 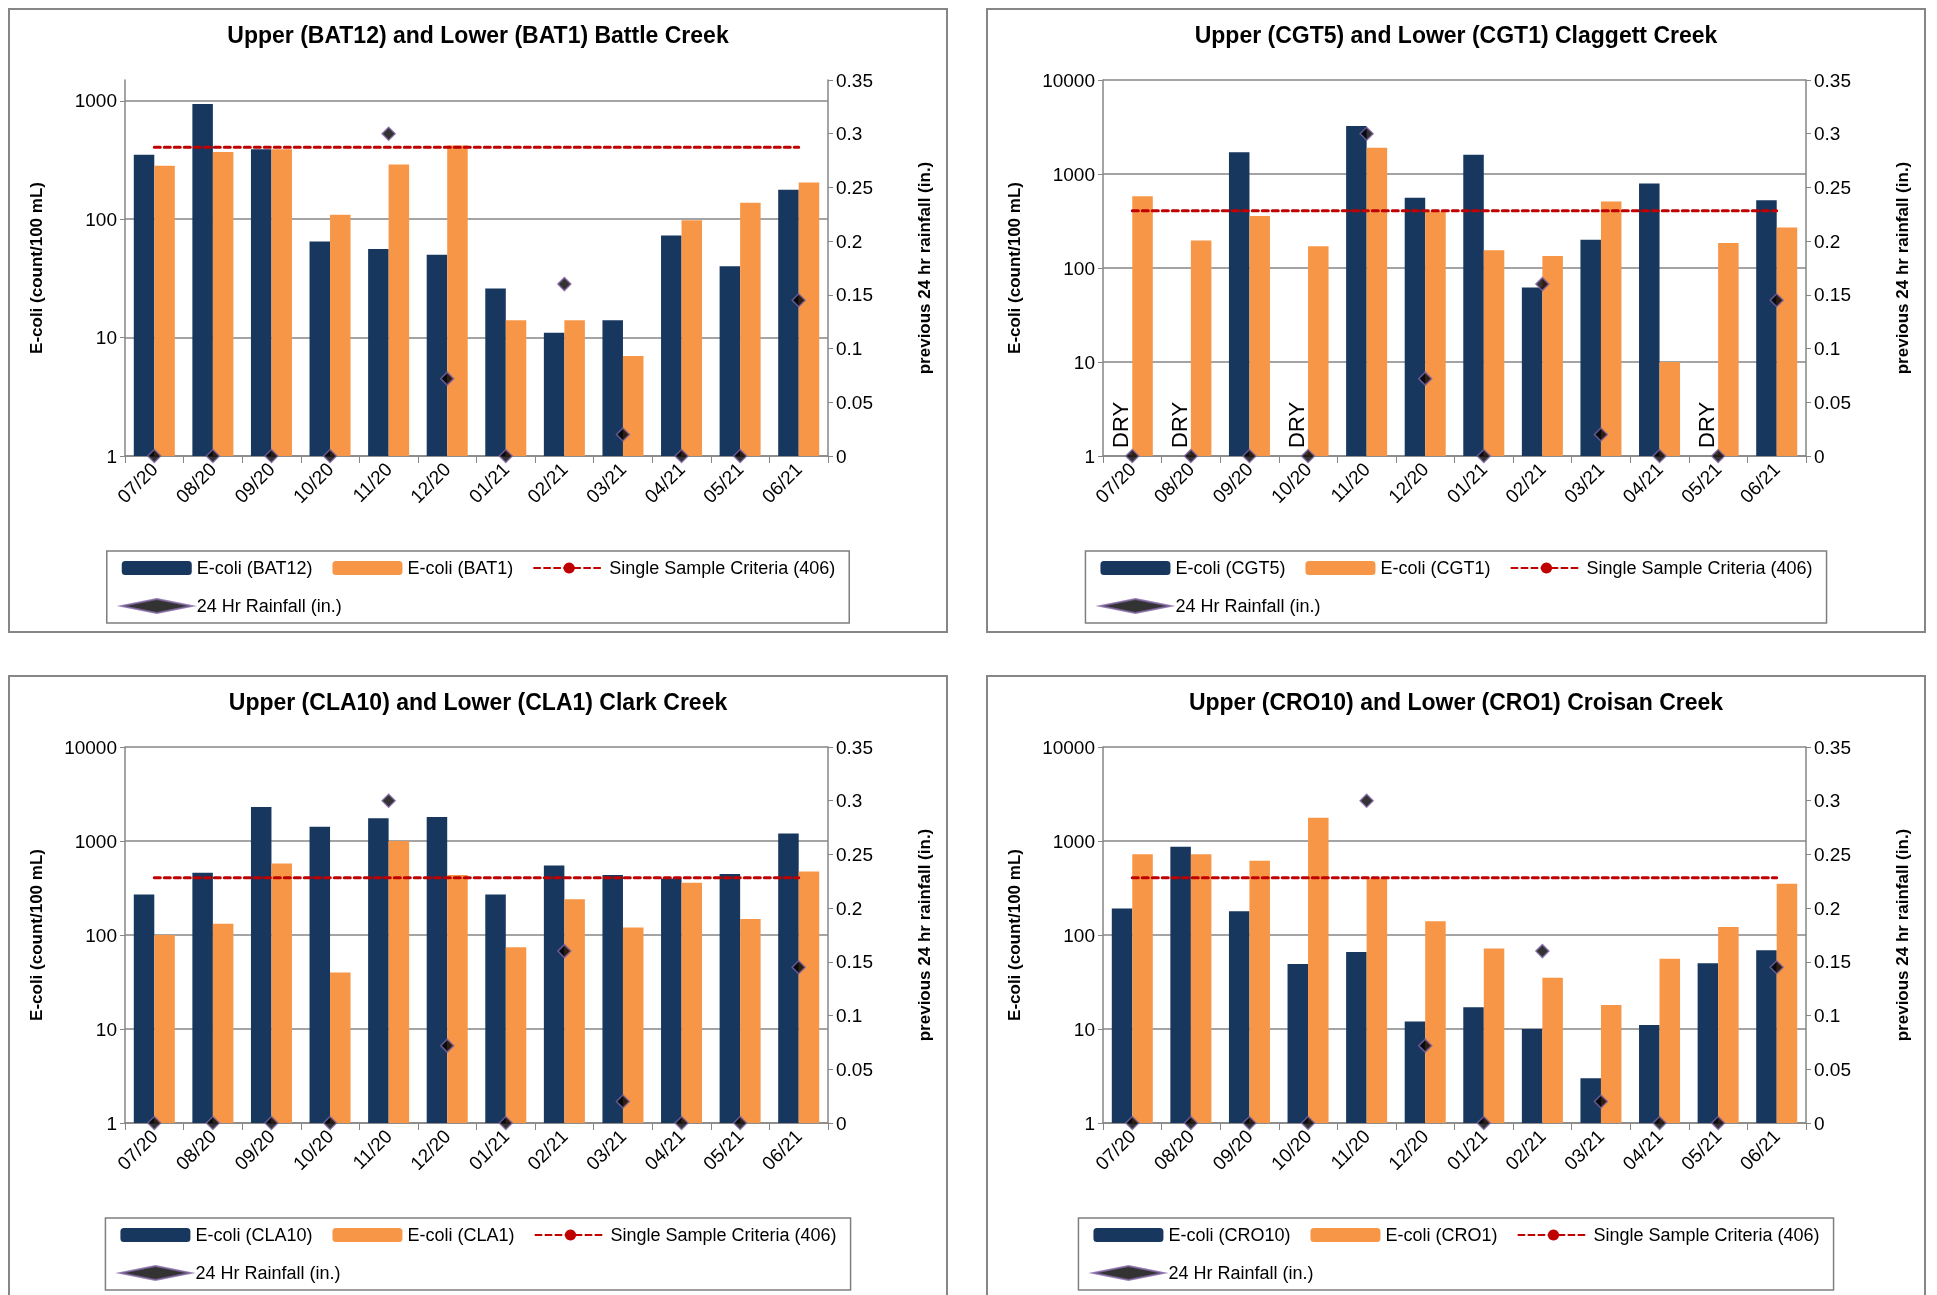 What do you see at coordinates (1230, 568) in the screenshot?
I see `legend-label: E-coli (CGT5)` at bounding box center [1230, 568].